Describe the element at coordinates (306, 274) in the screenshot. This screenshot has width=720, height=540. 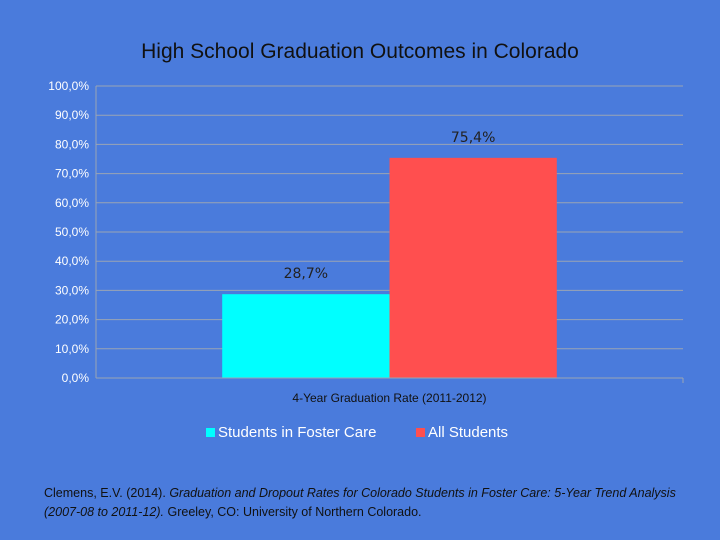
I see `data-label: 28,7%` at that location.